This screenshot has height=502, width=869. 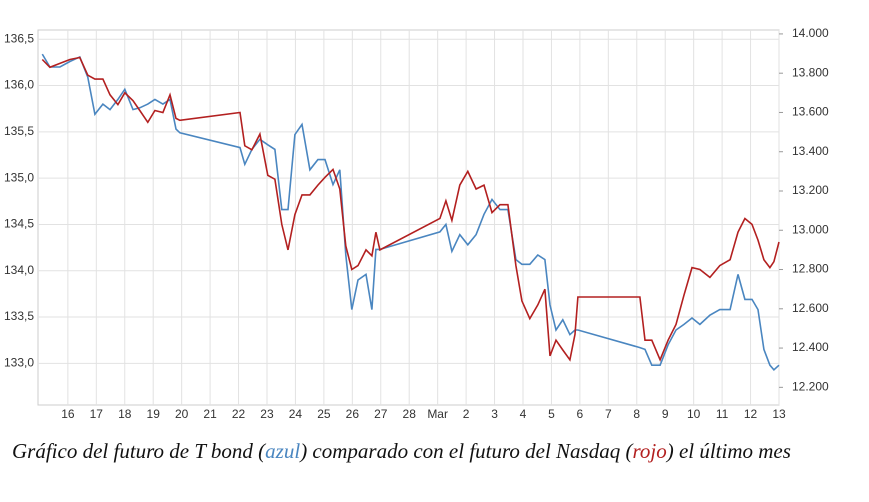 I want to click on x-tick-label: 27, so click(x=381, y=414).